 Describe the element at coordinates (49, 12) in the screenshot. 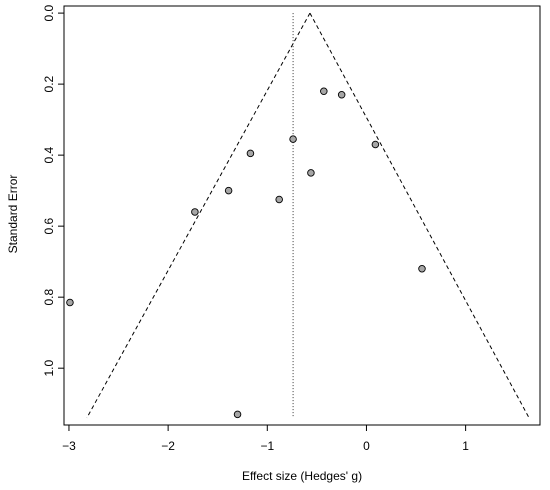

I see `y-tick-label: 0.0` at that location.